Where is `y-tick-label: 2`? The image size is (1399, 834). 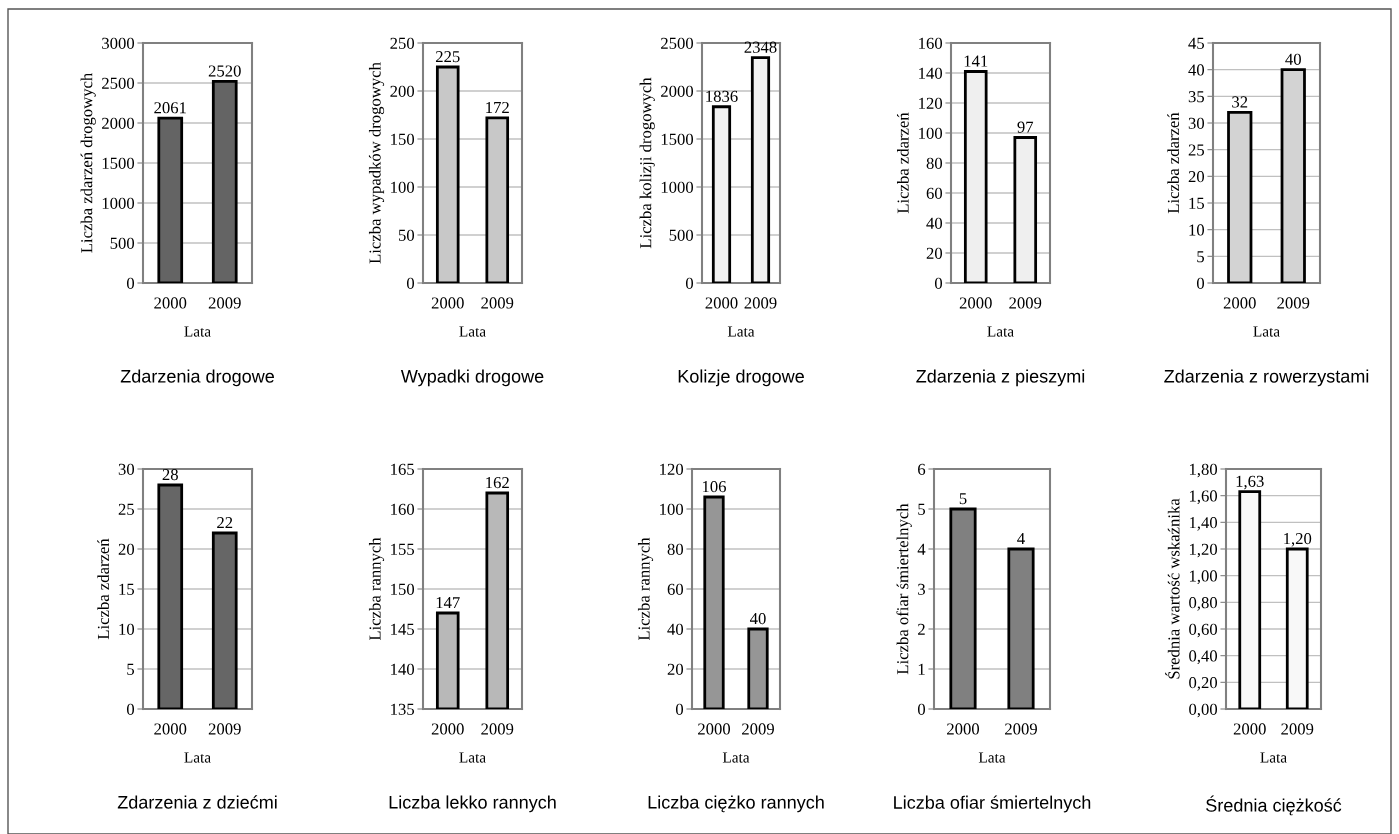
y-tick-label: 2 is located at coordinates (921, 629).